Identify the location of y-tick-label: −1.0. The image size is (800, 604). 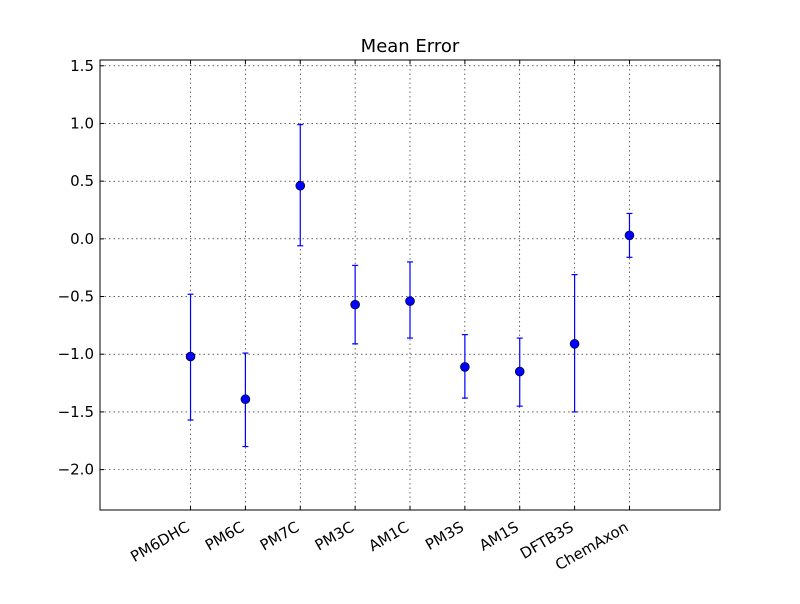
(76, 354).